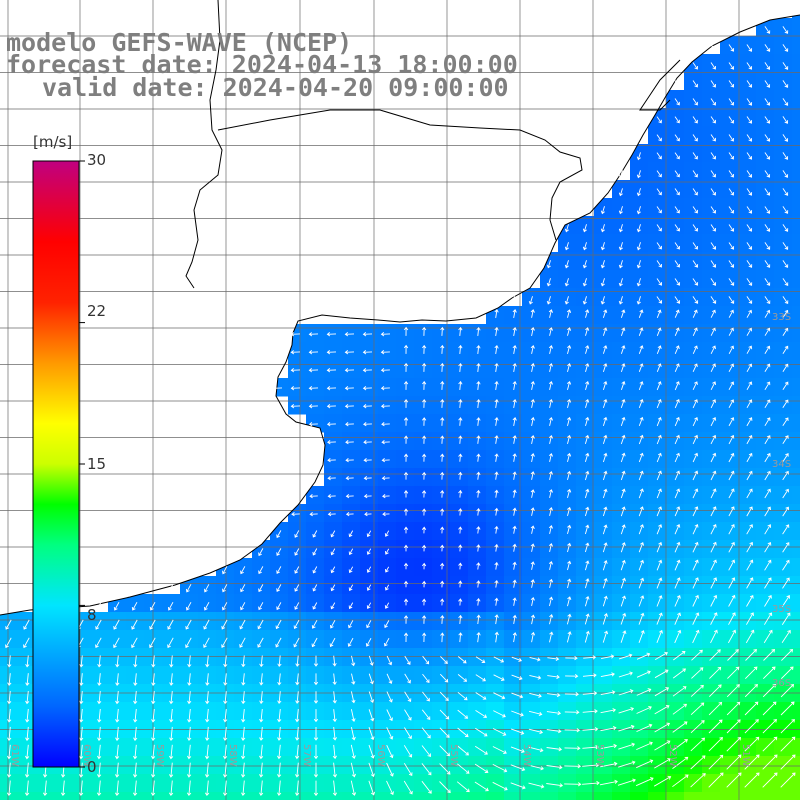 The width and height of the screenshot is (800, 800). Describe the element at coordinates (14, 755) in the screenshot. I see `longitude-label: 61W` at that location.